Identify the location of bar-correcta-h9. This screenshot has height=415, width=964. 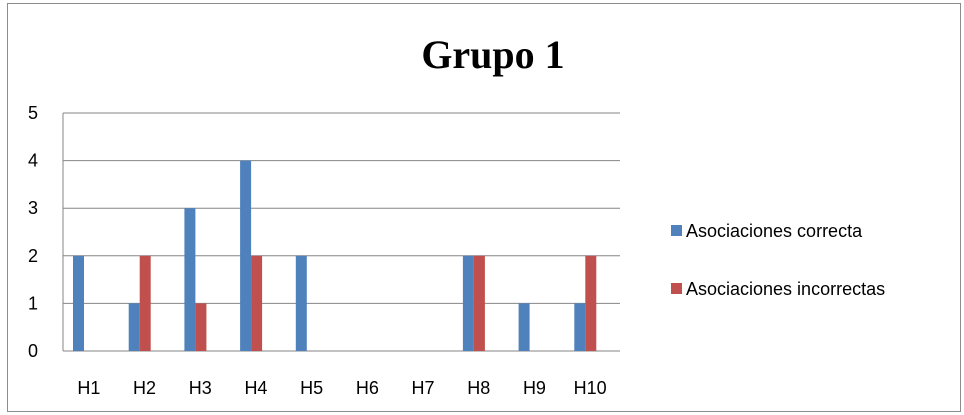
(524, 327).